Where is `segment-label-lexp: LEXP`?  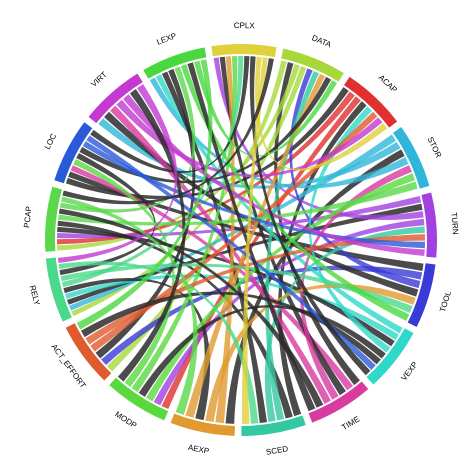 segment-label-lexp: LEXP is located at coordinates (166, 39).